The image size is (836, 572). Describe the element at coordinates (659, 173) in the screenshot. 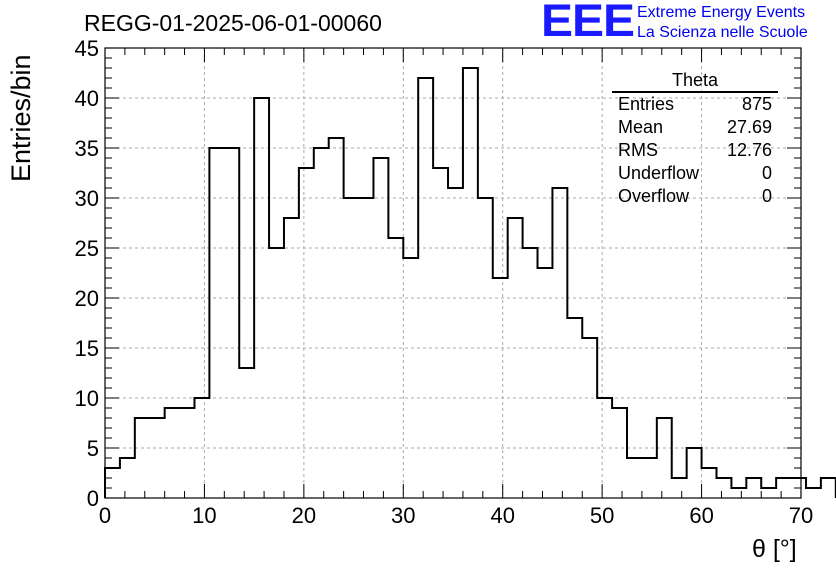

I see `stats-label: Underflow` at that location.